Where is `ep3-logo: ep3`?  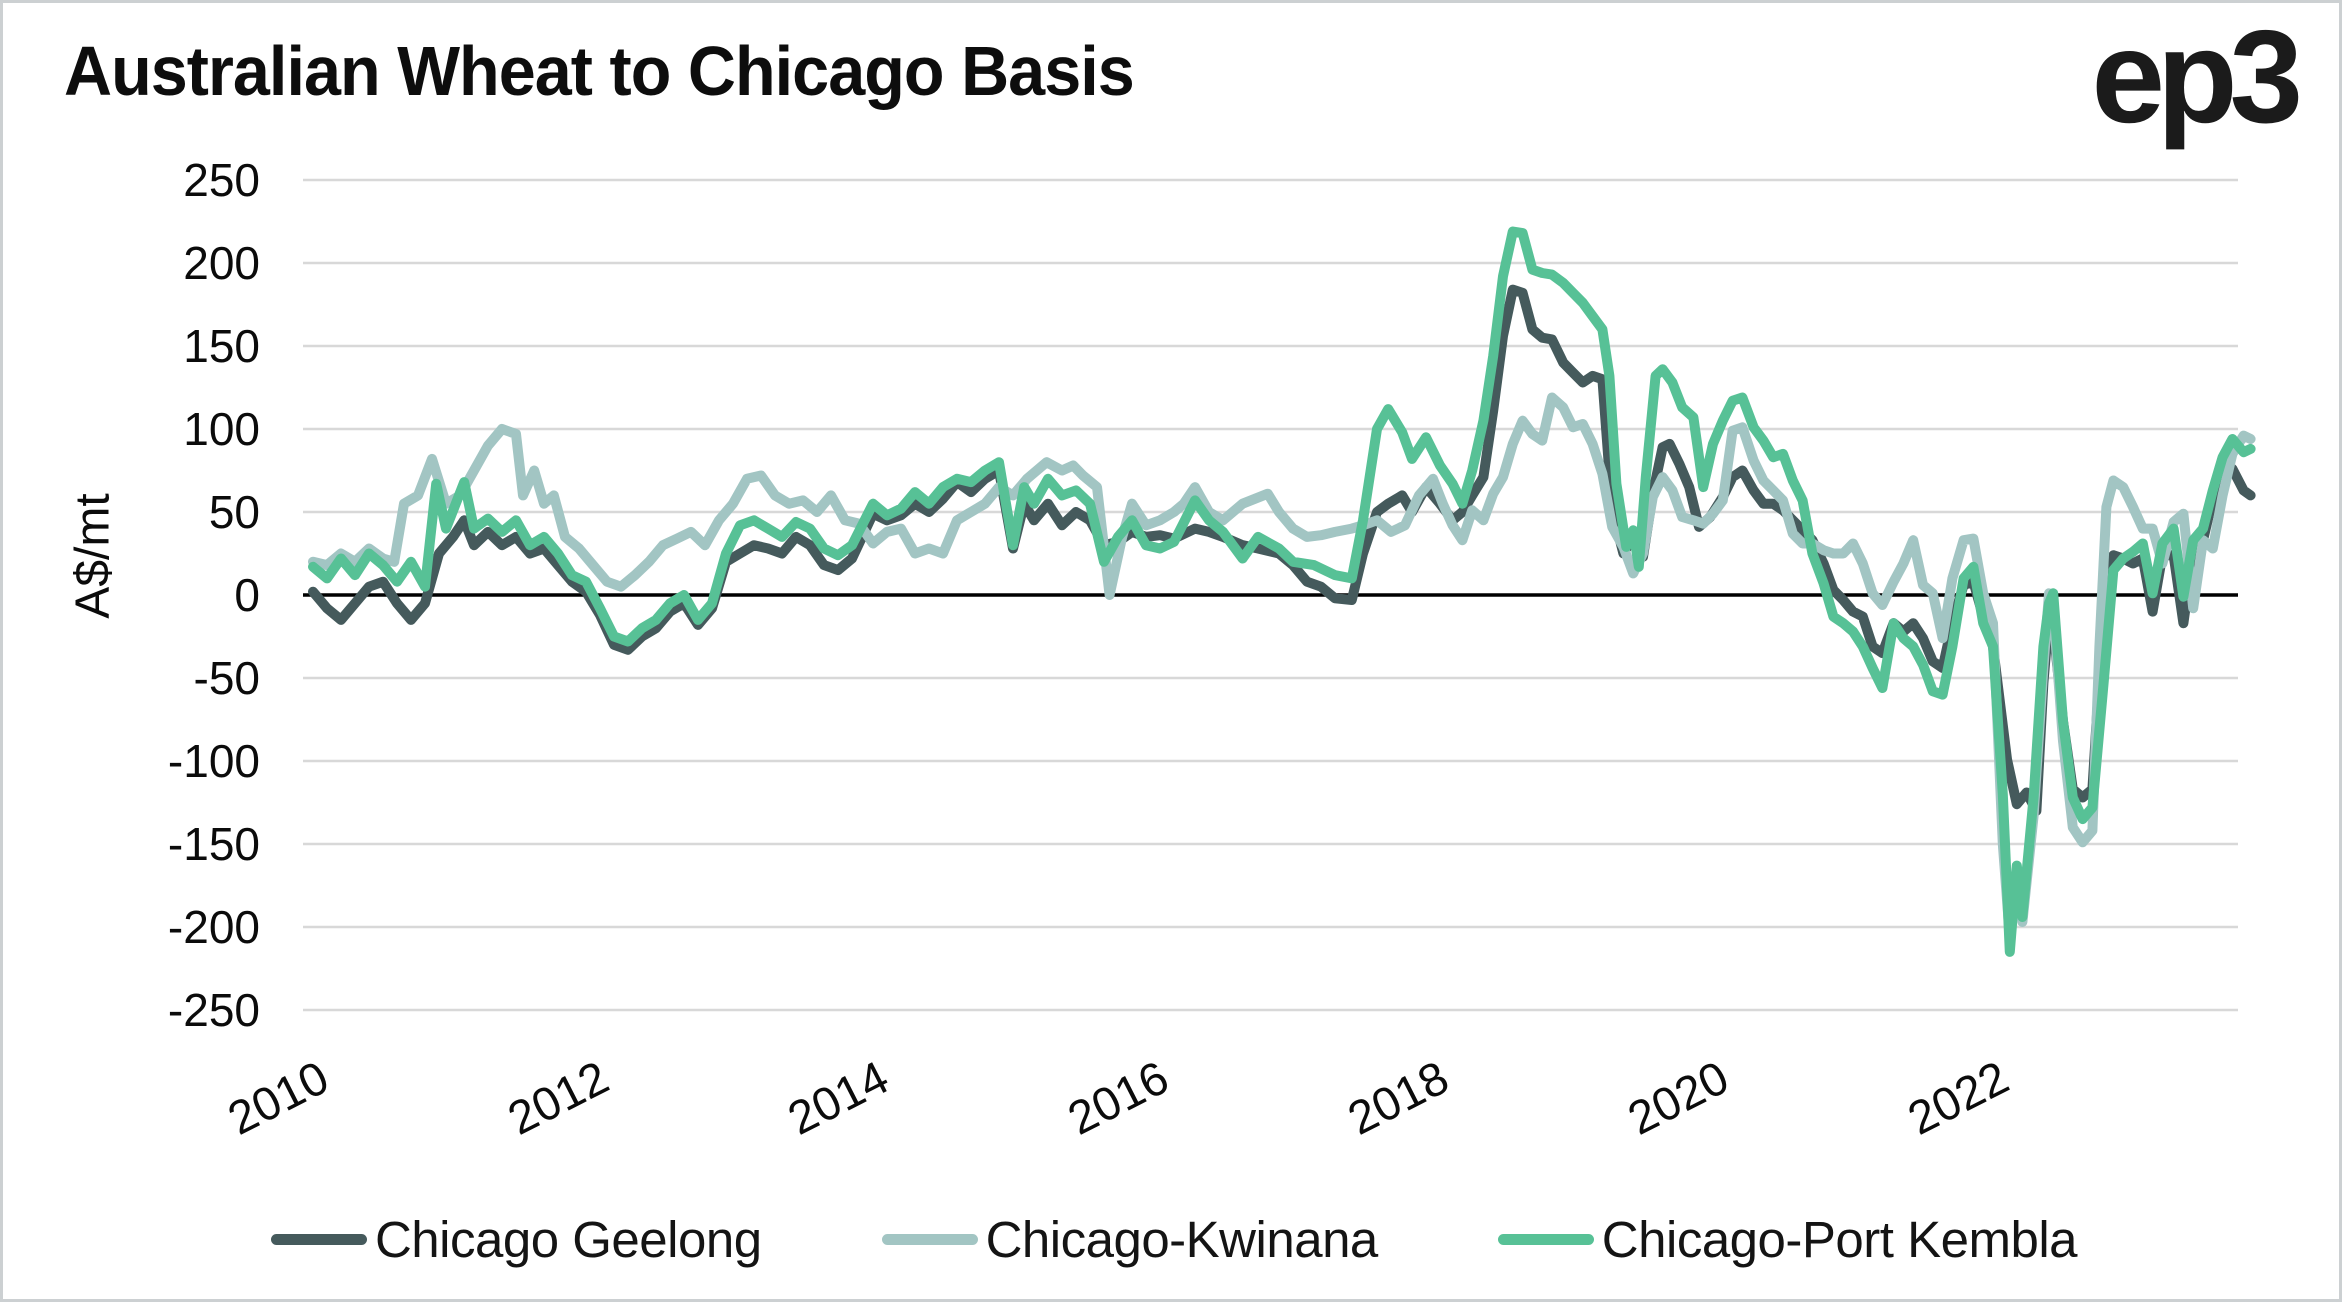 ep3-logo: ep3 is located at coordinates (2197, 76).